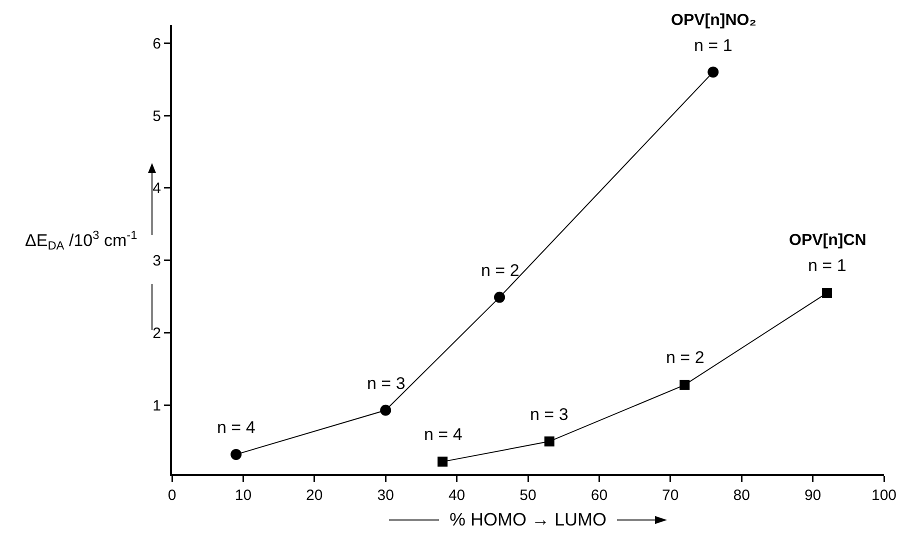 Image resolution: width=906 pixels, height=540 pixels. I want to click on x-tick-label: 20, so click(314, 495).